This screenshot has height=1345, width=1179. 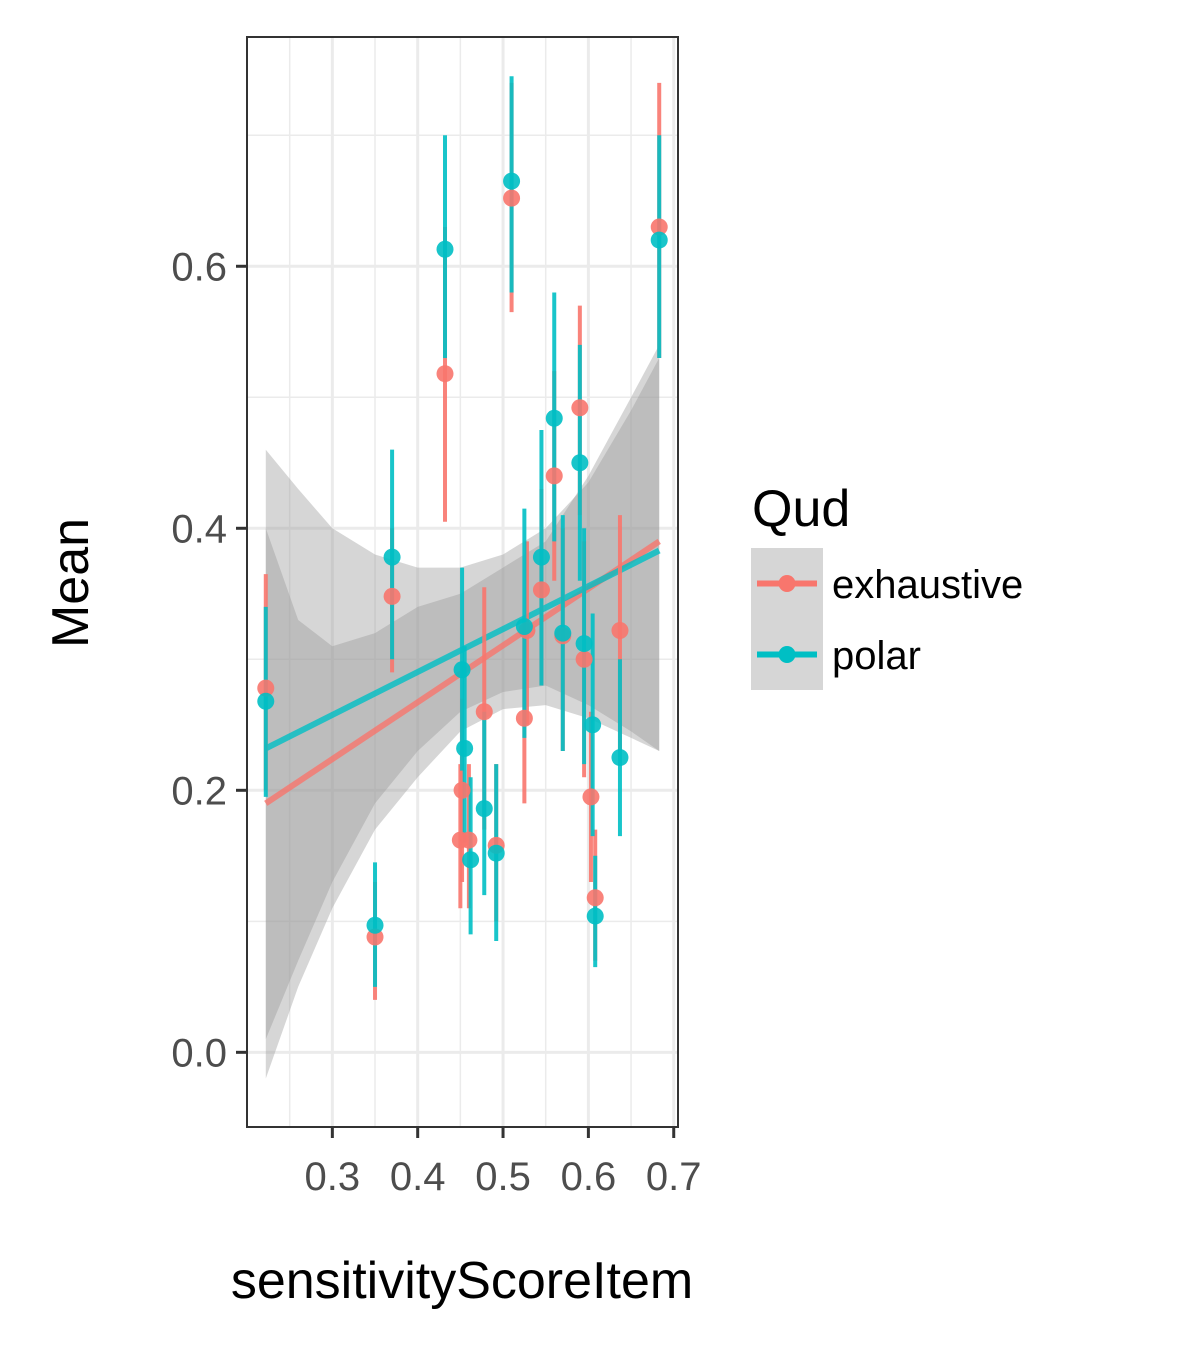 What do you see at coordinates (876, 656) in the screenshot?
I see `legend-label-polar: polar` at bounding box center [876, 656].